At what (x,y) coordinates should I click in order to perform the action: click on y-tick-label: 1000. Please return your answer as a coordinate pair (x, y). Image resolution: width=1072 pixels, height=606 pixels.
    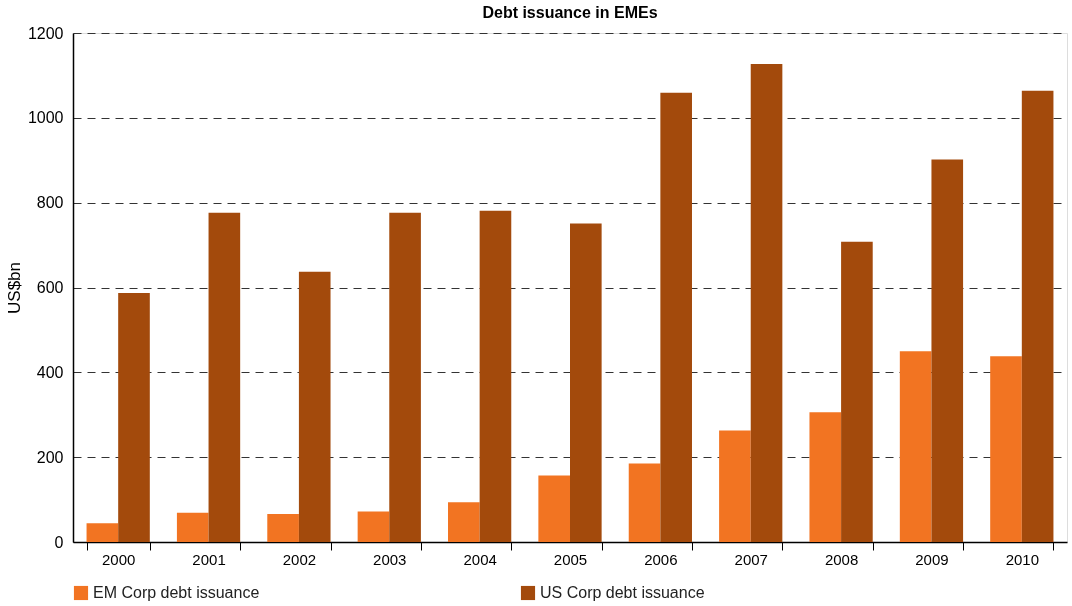
    Looking at the image, I should click on (45, 118).